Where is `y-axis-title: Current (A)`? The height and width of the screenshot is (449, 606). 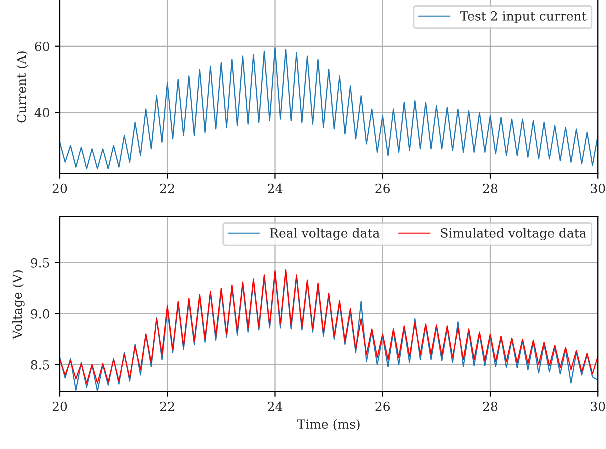
y-axis-title: Current (A) is located at coordinates (22, 87).